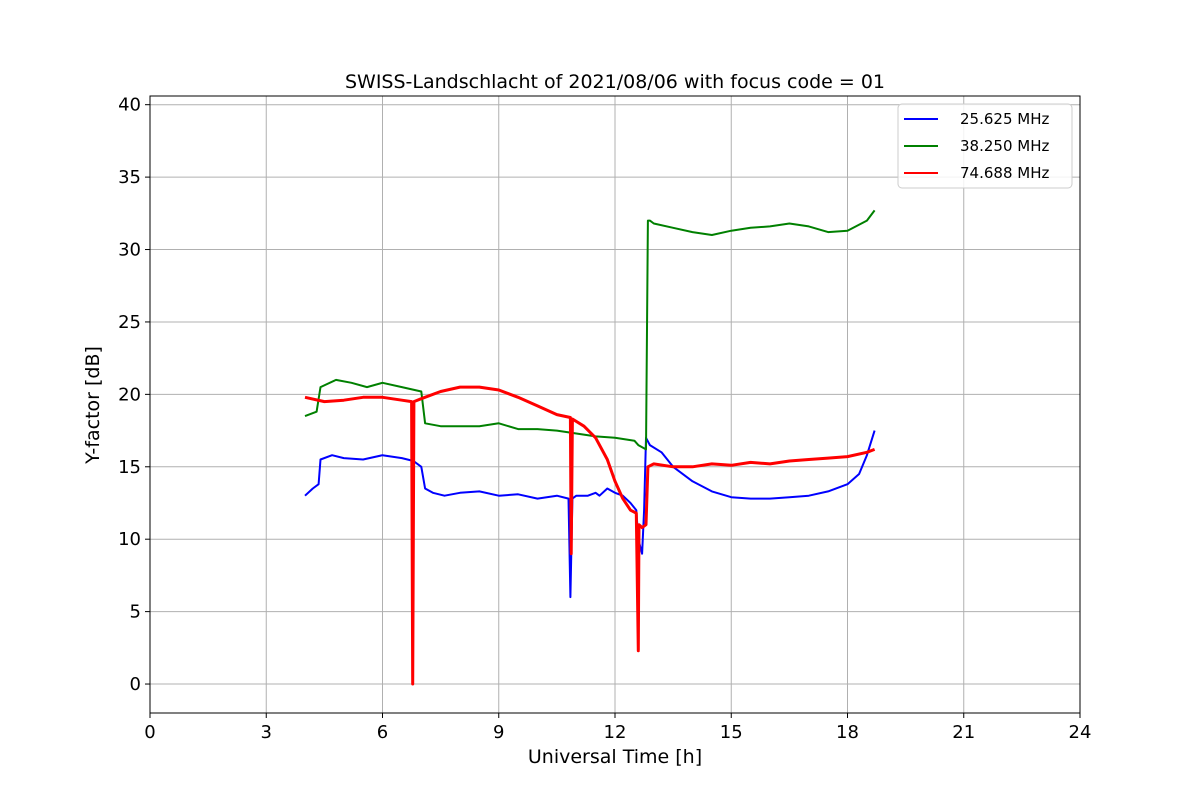  I want to click on y-axis-label: Y-factor [dB], so click(93, 405).